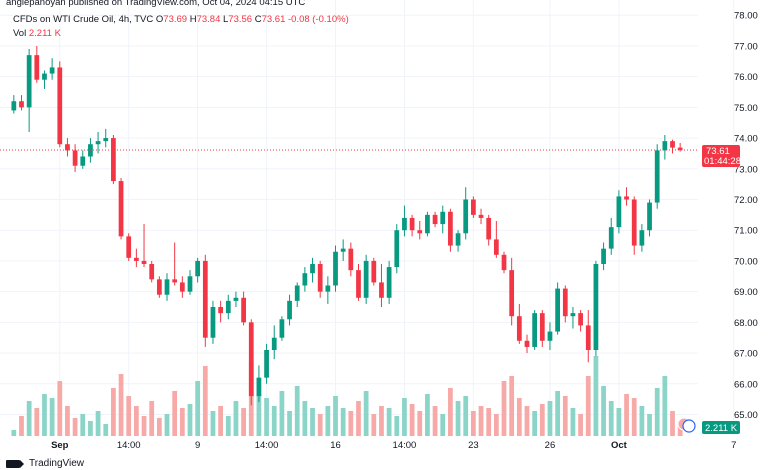 The image size is (780, 470). I want to click on last-price-badge: 73.61 01:44:28, so click(721, 156).